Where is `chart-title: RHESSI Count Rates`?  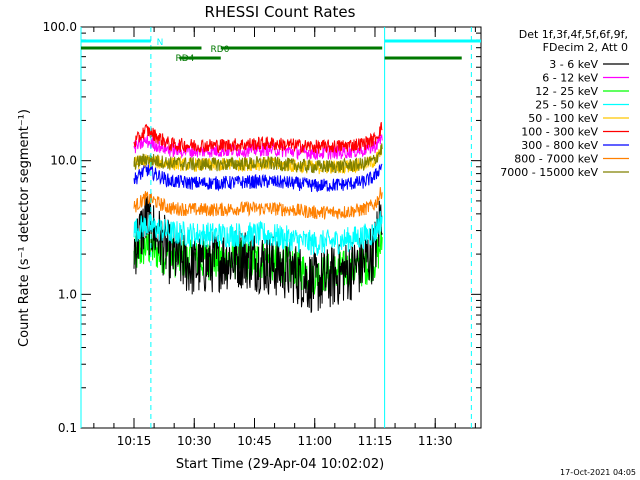
chart-title: RHESSI Count Rates is located at coordinates (280, 12).